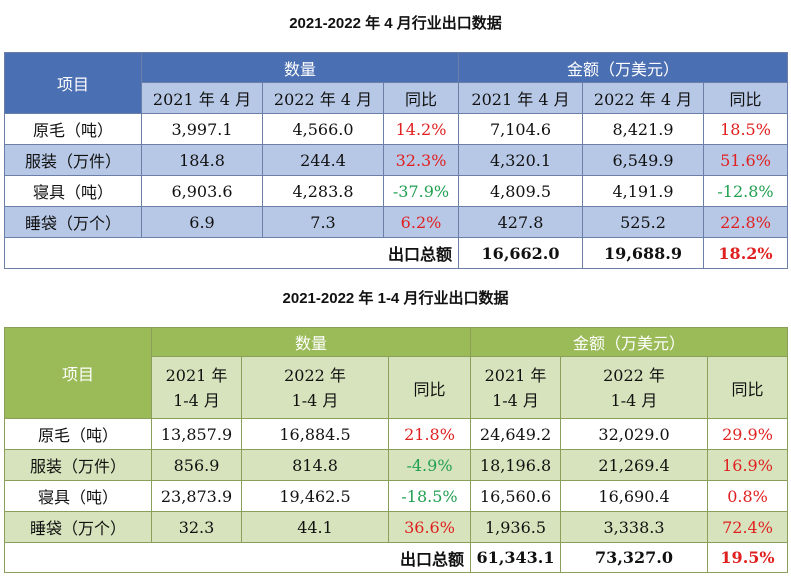 This screenshot has width=791, height=583. Describe the element at coordinates (429, 434) in the screenshot. I see `qty-yoy: 21.8%` at that location.